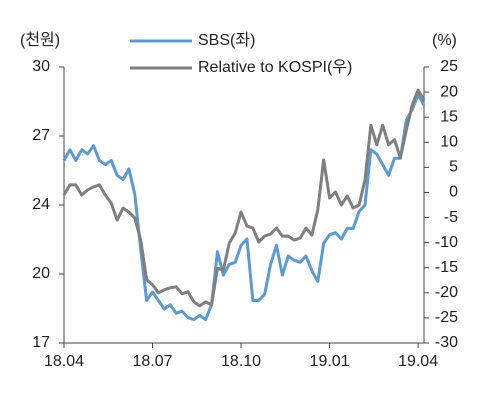 This screenshot has height=397, width=503. I want to click on legend-label: SBS(좌), so click(226, 40).